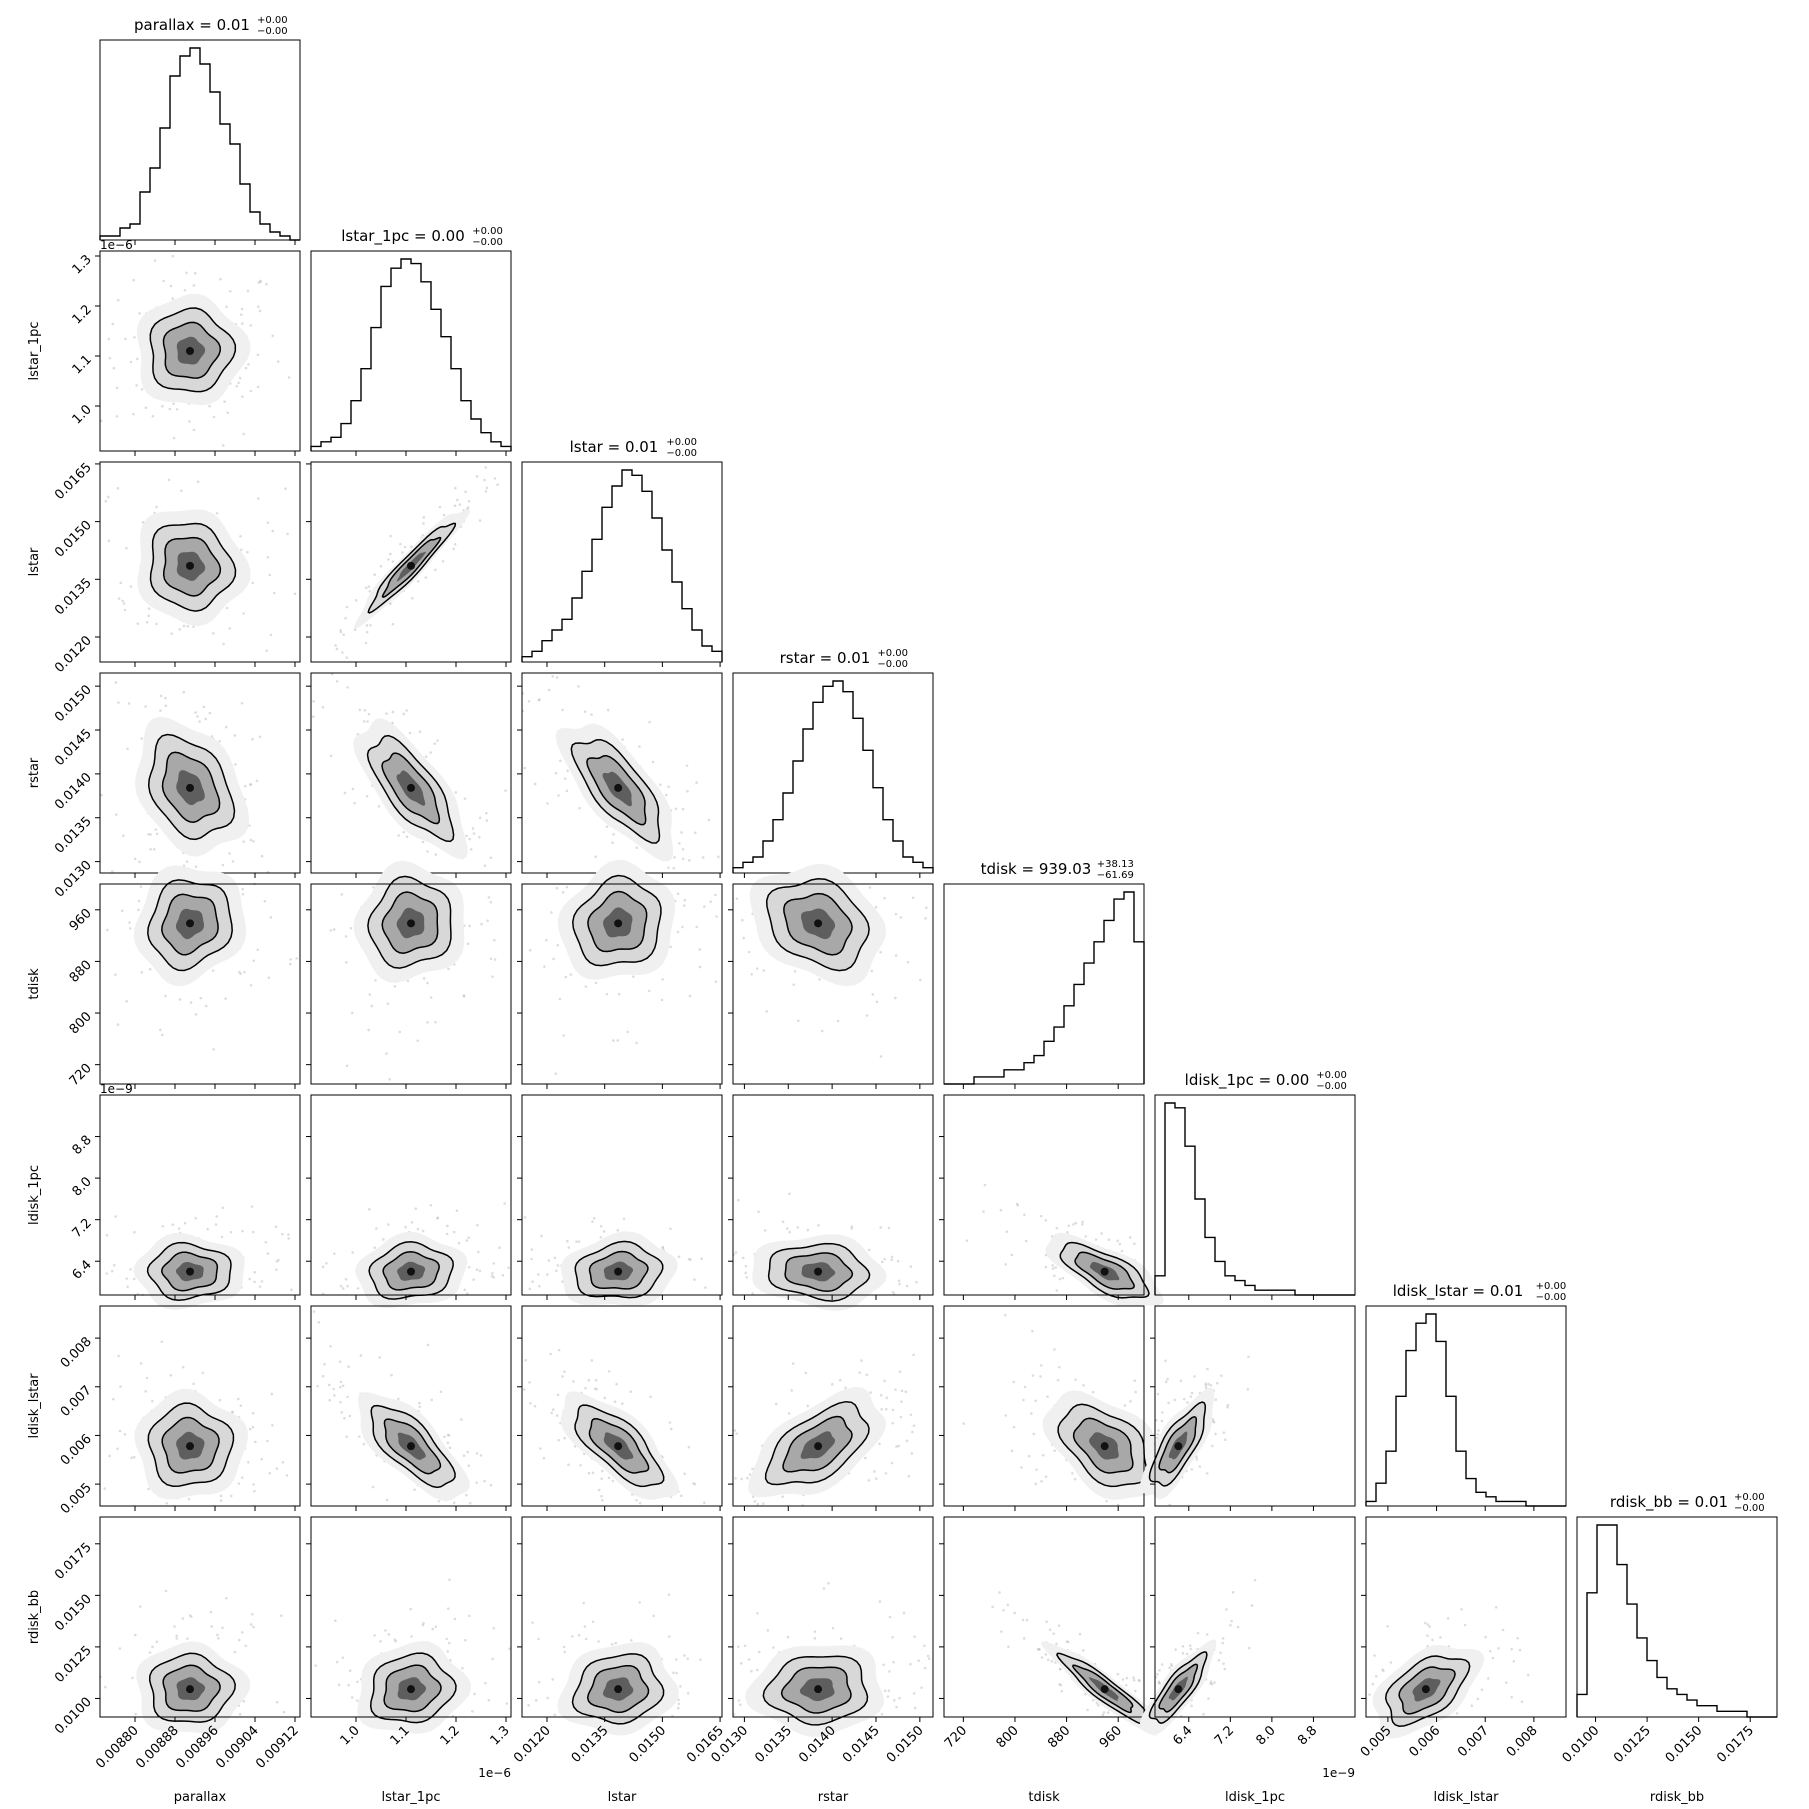 This screenshot has height=1809, width=1809. I want to click on panel-tdisk-vs-lstar, so click(620, 974).